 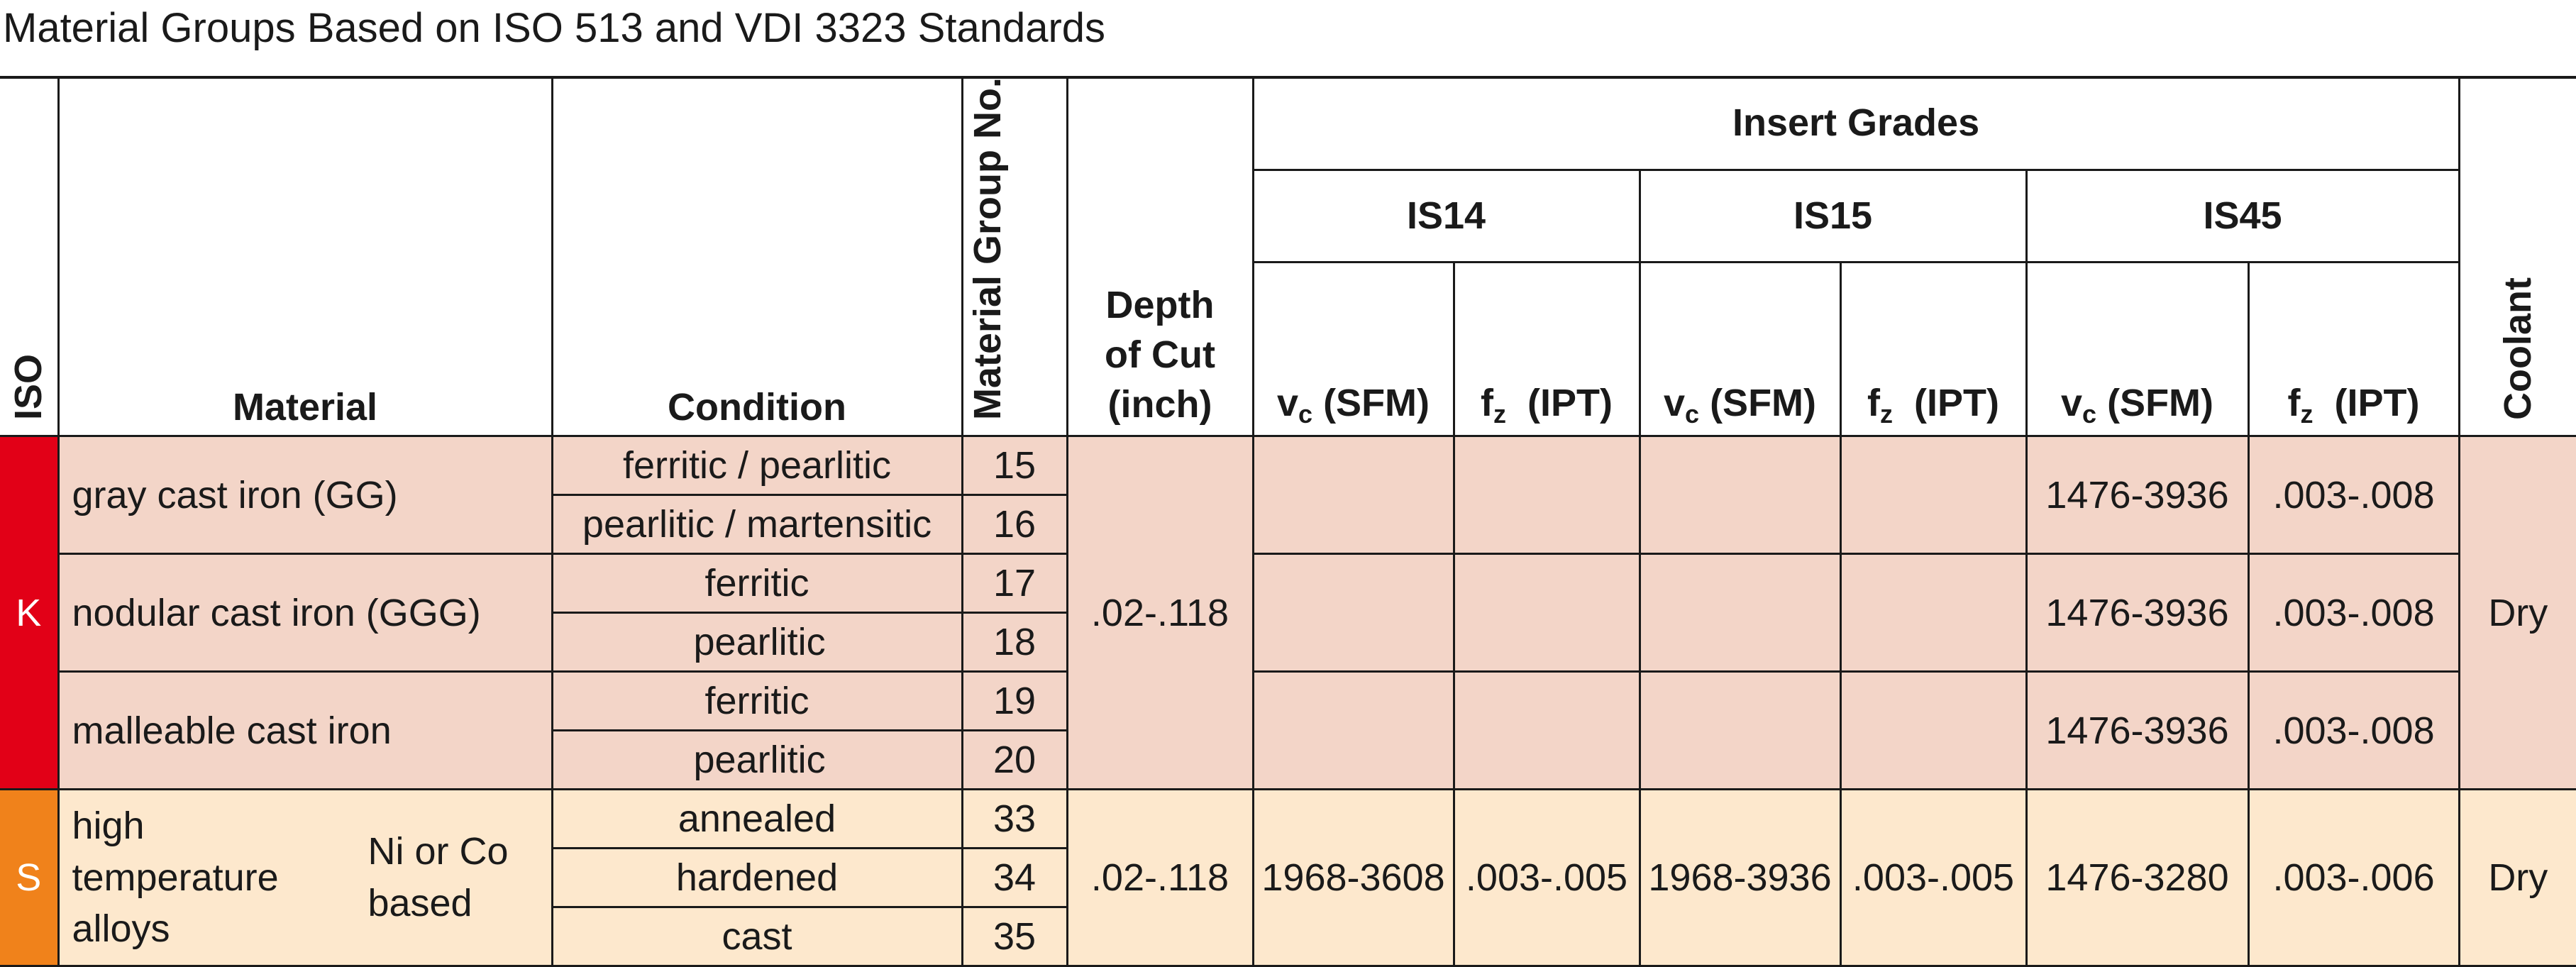 What do you see at coordinates (1014, 525) in the screenshot?
I see `group-no-cell: 16` at bounding box center [1014, 525].